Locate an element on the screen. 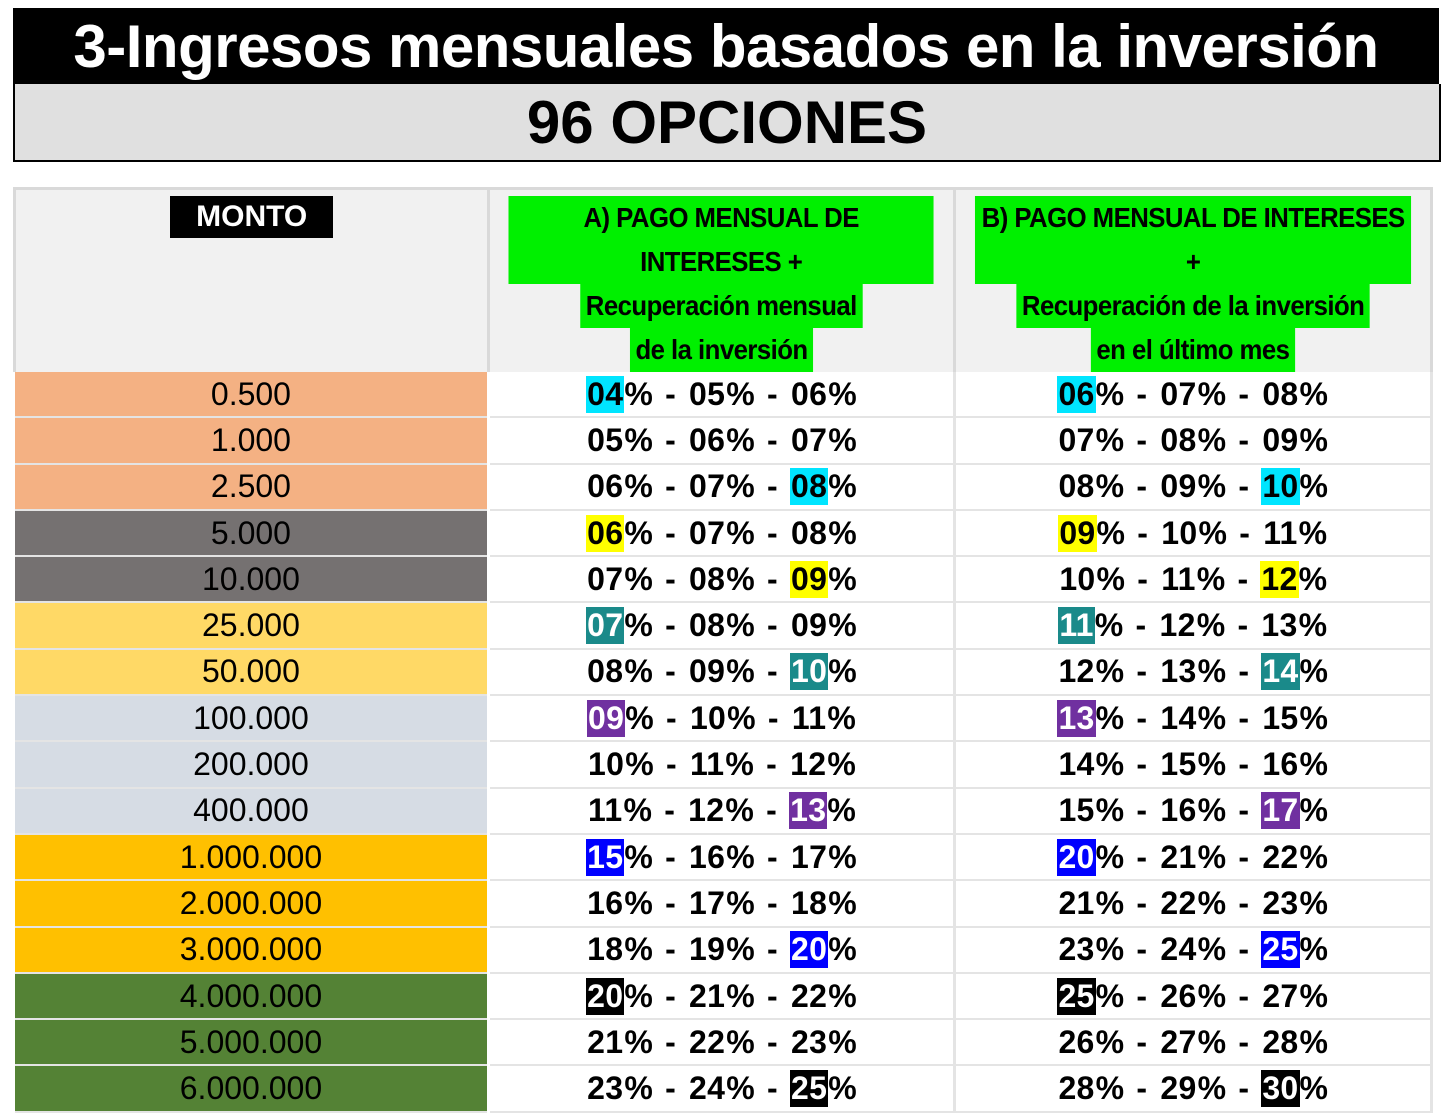 This screenshot has width=1449, height=1113. option-a-cell: 15% -16% -17% is located at coordinates (722, 857).